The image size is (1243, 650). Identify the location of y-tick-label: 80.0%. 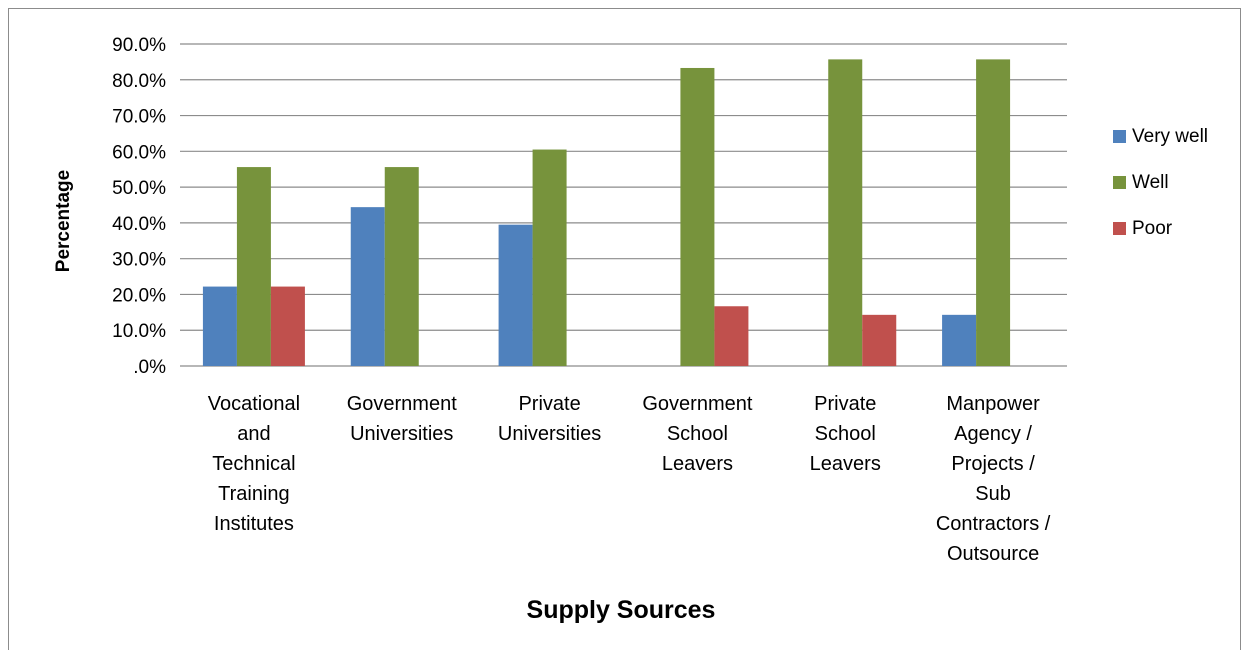
(139, 81).